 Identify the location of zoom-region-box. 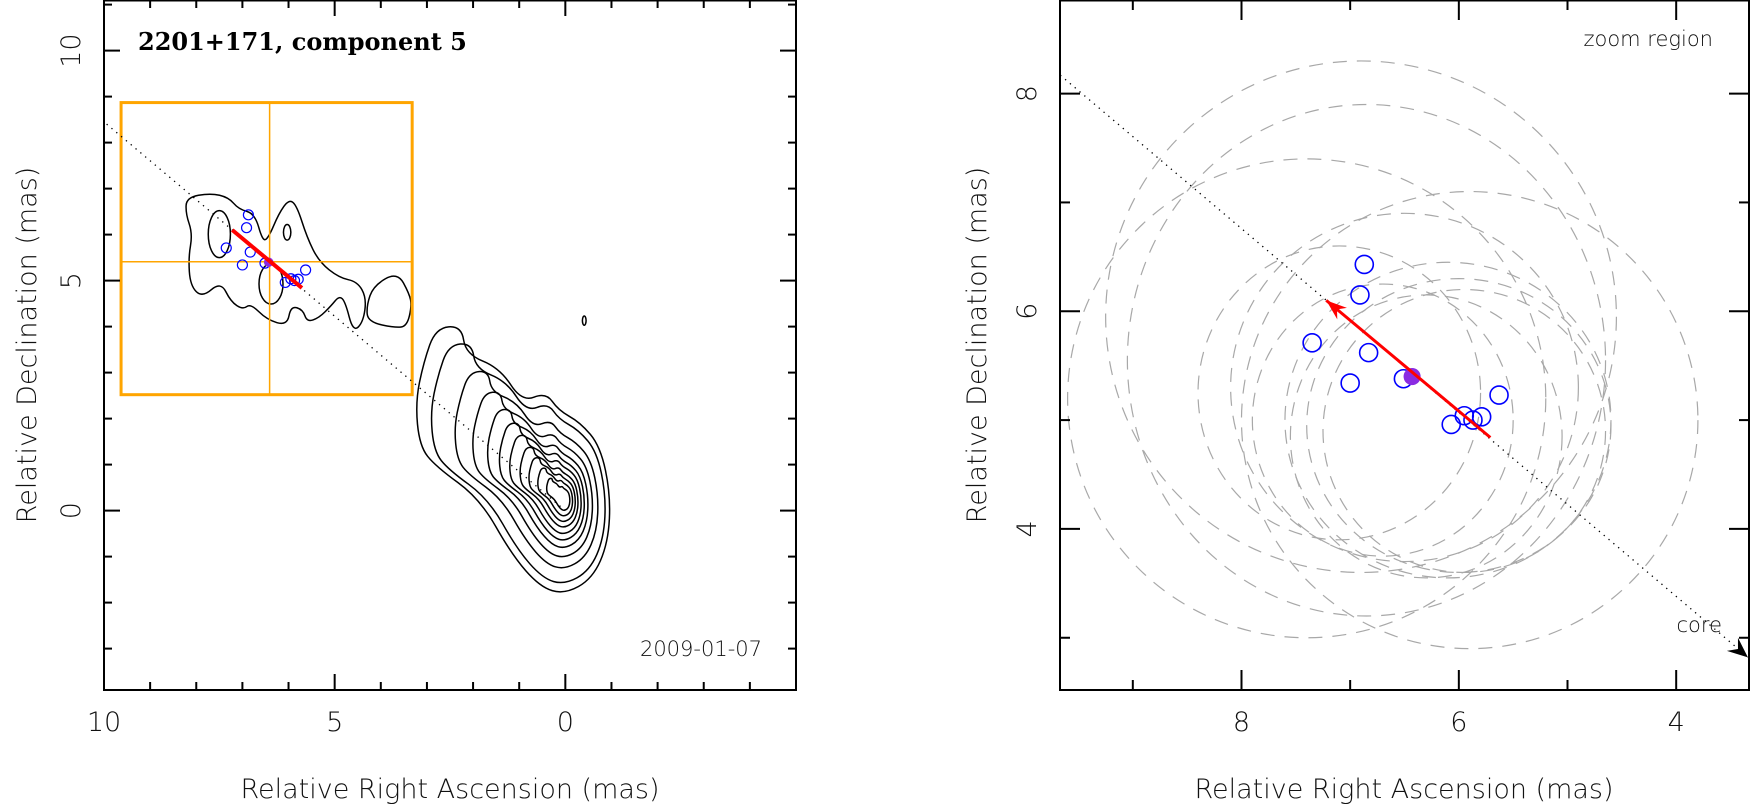
(266, 249).